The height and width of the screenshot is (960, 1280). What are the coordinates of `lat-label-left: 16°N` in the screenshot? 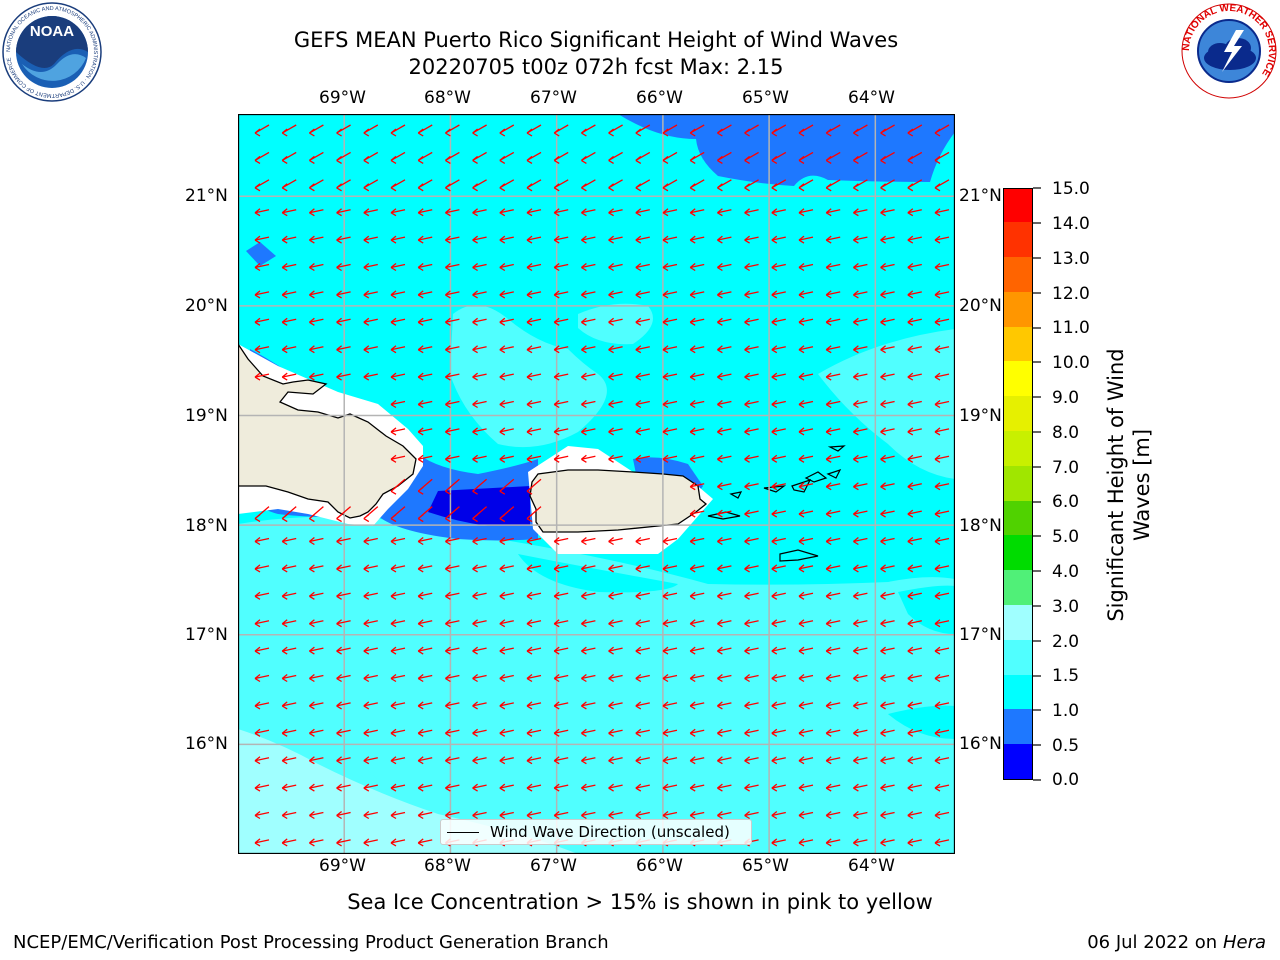 It's located at (206, 744).